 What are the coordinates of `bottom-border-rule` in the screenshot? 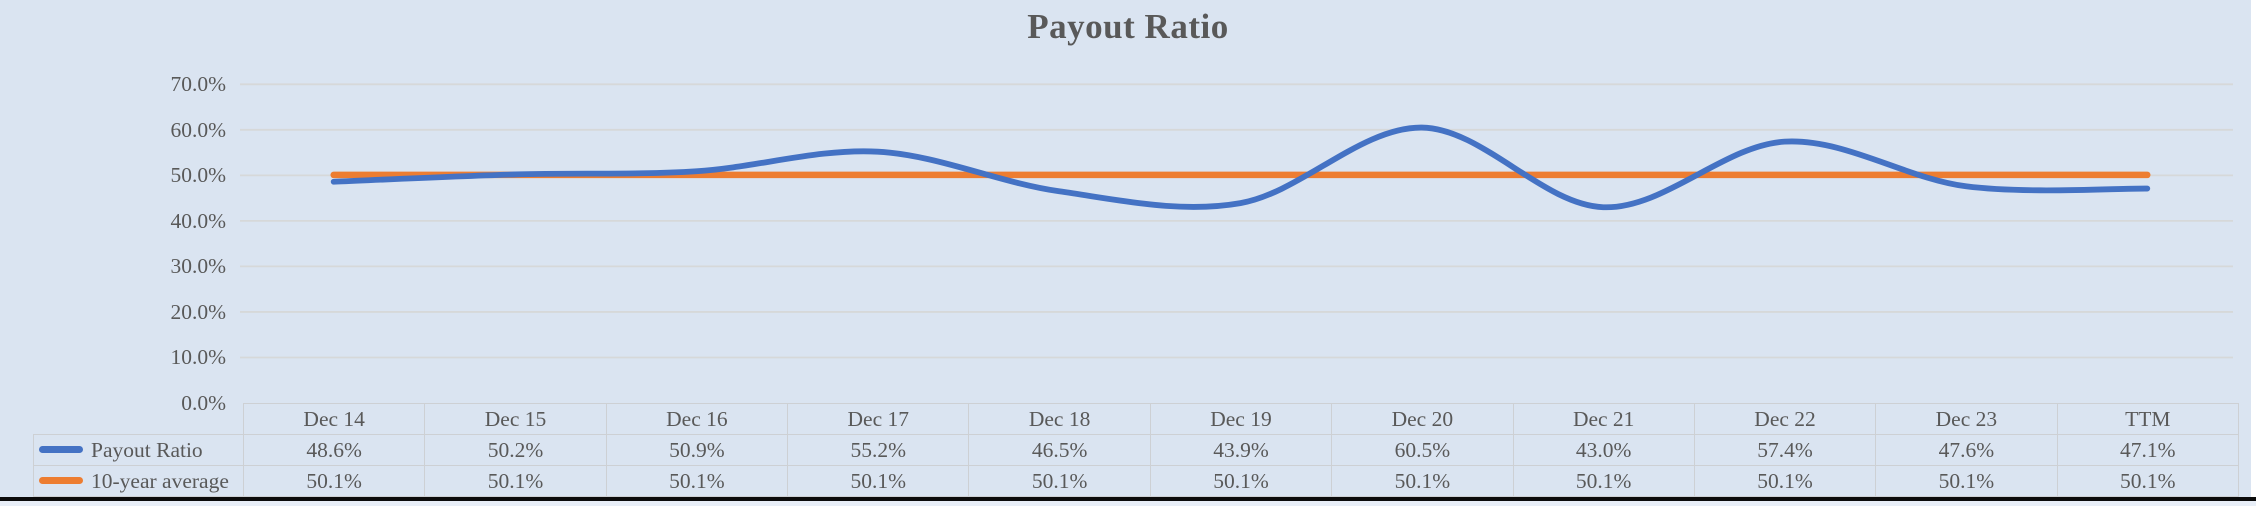 It's located at (1128, 499).